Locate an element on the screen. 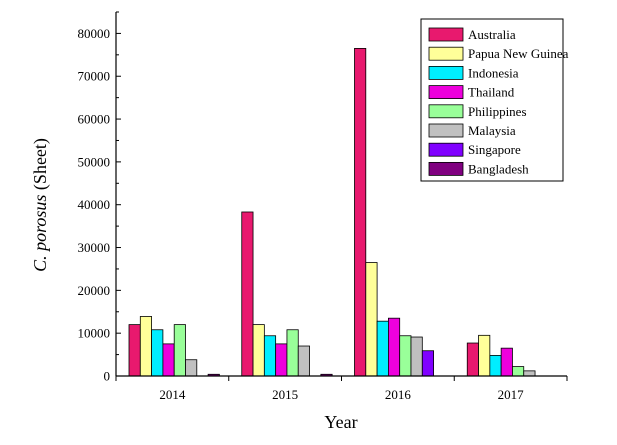  y-tick-label: 70000 is located at coordinates (94, 76).